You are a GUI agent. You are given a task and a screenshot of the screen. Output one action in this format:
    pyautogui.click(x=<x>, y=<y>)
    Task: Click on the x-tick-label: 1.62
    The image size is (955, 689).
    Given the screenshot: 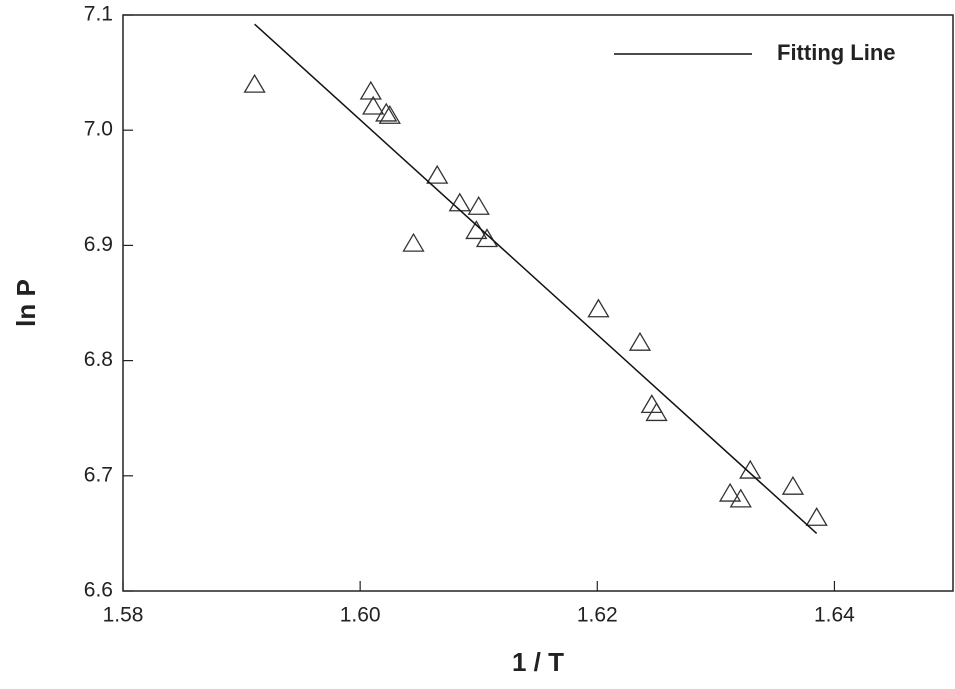 What is the action you would take?
    pyautogui.click(x=597, y=615)
    